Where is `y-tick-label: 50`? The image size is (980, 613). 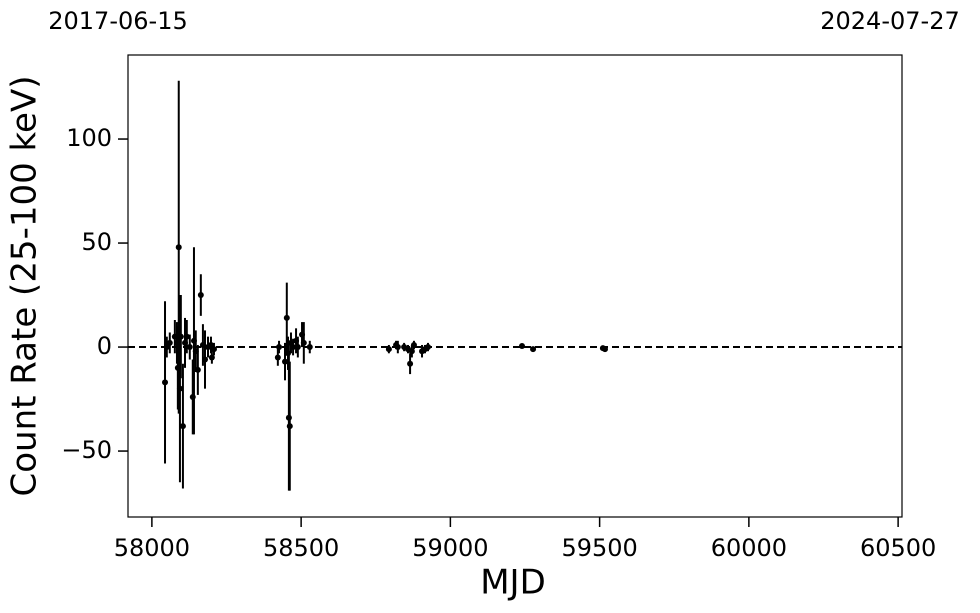
y-tick-label: 50 is located at coordinates (96, 242).